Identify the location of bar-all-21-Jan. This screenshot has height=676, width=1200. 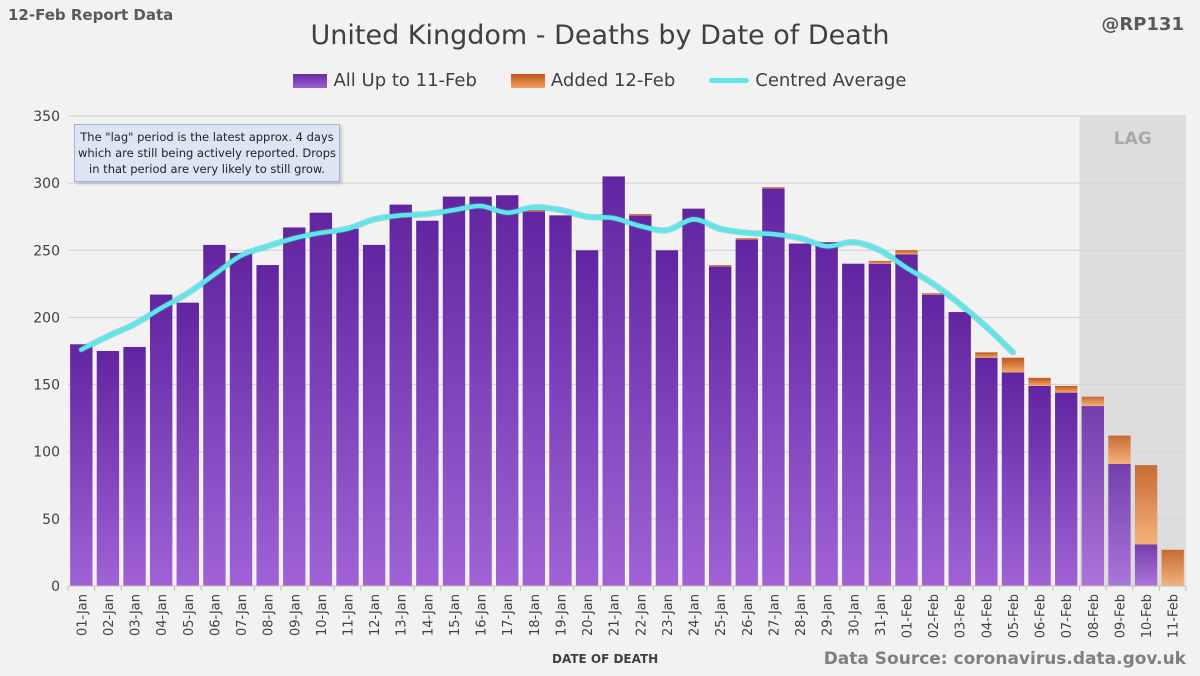
(613, 381).